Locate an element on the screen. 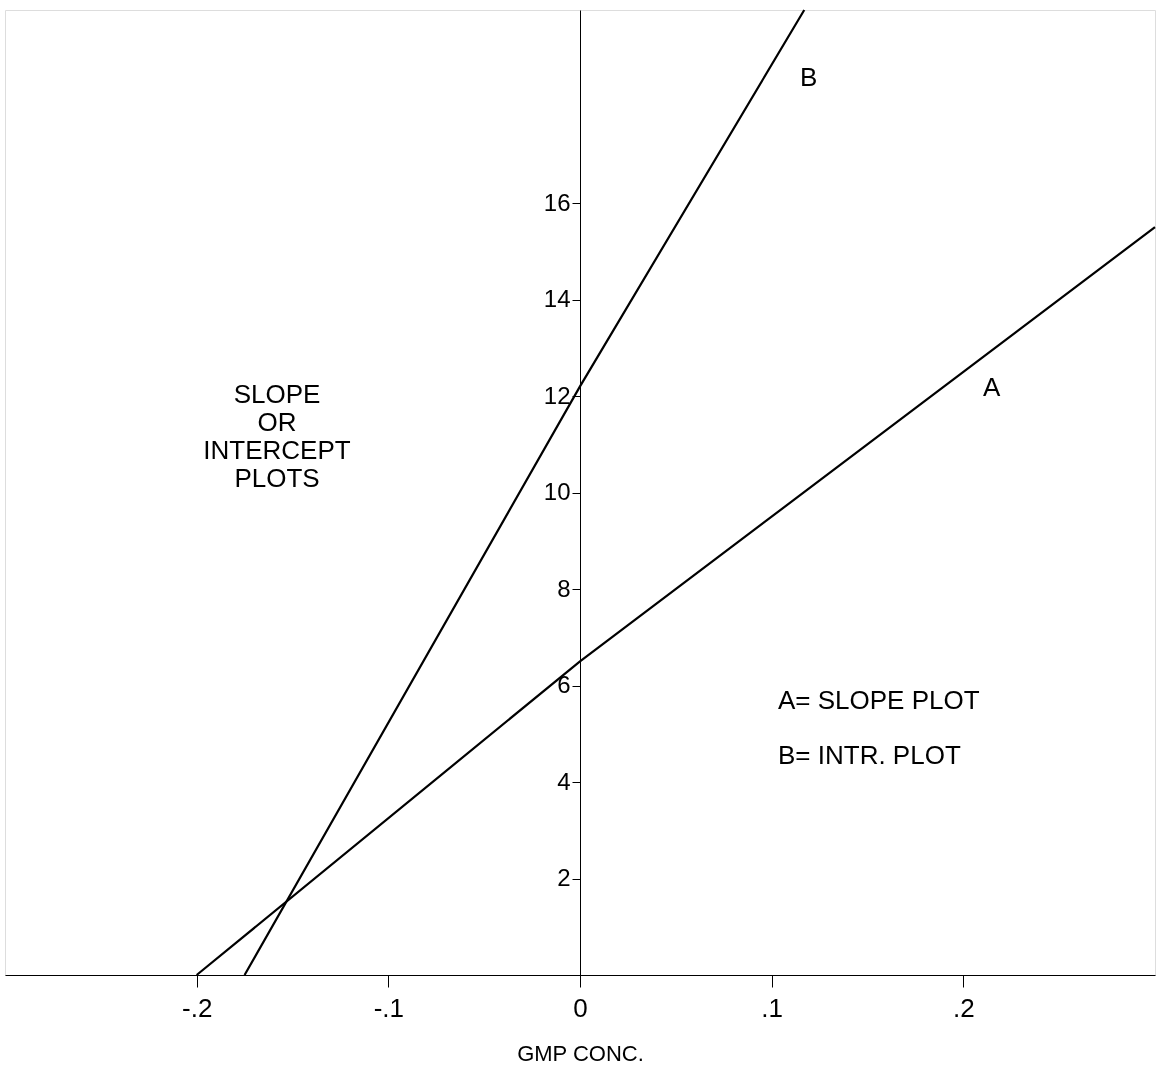  annotation: B= INTR. PLOT is located at coordinates (869, 755).